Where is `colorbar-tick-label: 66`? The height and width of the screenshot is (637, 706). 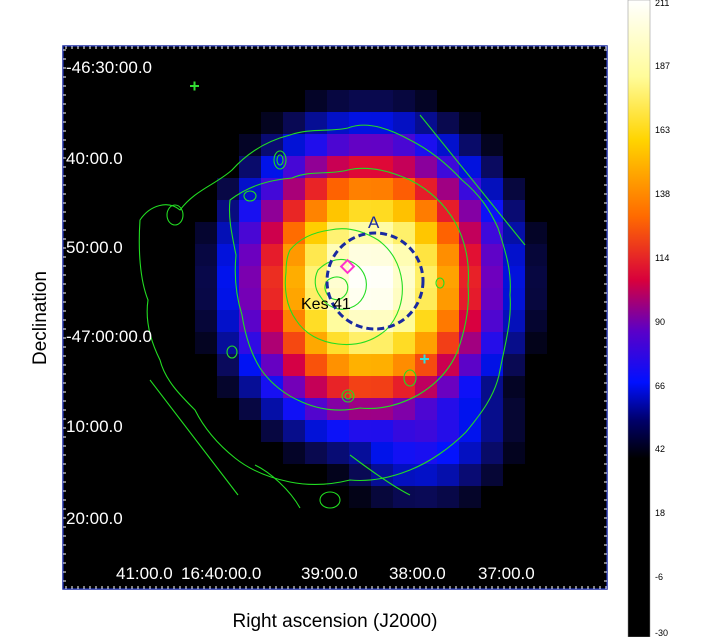
colorbar-tick-label: 66 is located at coordinates (660, 386).